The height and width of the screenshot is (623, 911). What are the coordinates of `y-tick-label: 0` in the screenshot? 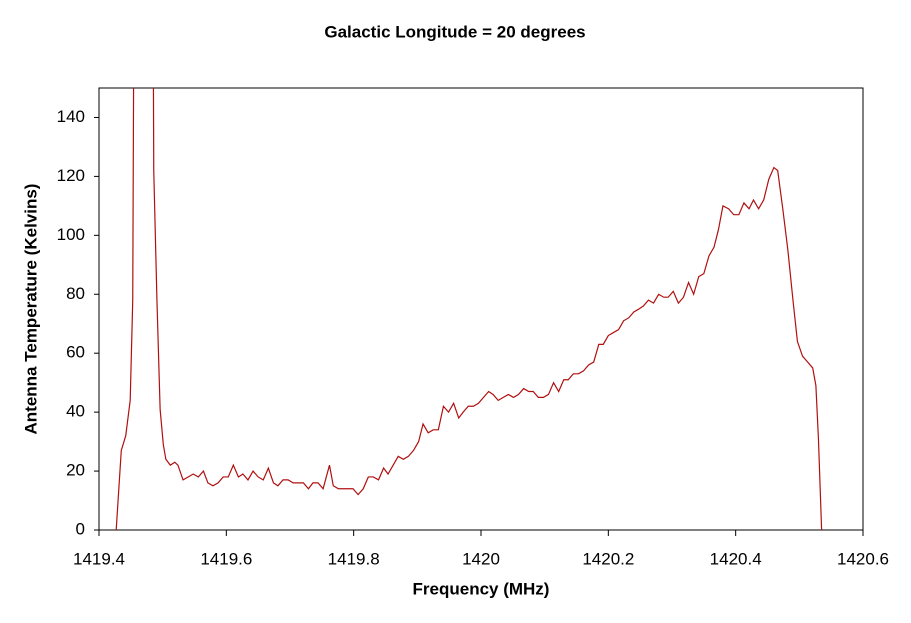 It's located at (80, 528).